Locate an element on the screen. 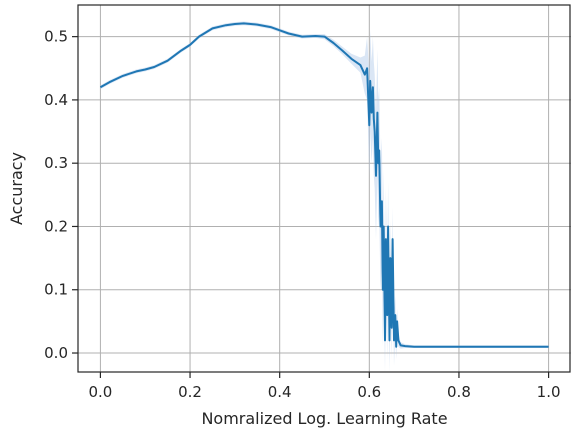 The image size is (571, 432). y-tick-label: 0.4 is located at coordinates (56, 100).